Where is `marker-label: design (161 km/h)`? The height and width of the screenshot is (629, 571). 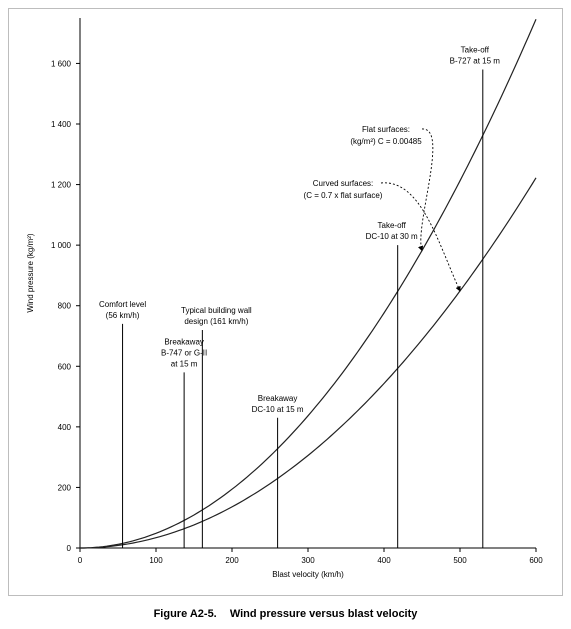
marker-label: design (161 km/h) is located at coordinates (216, 321).